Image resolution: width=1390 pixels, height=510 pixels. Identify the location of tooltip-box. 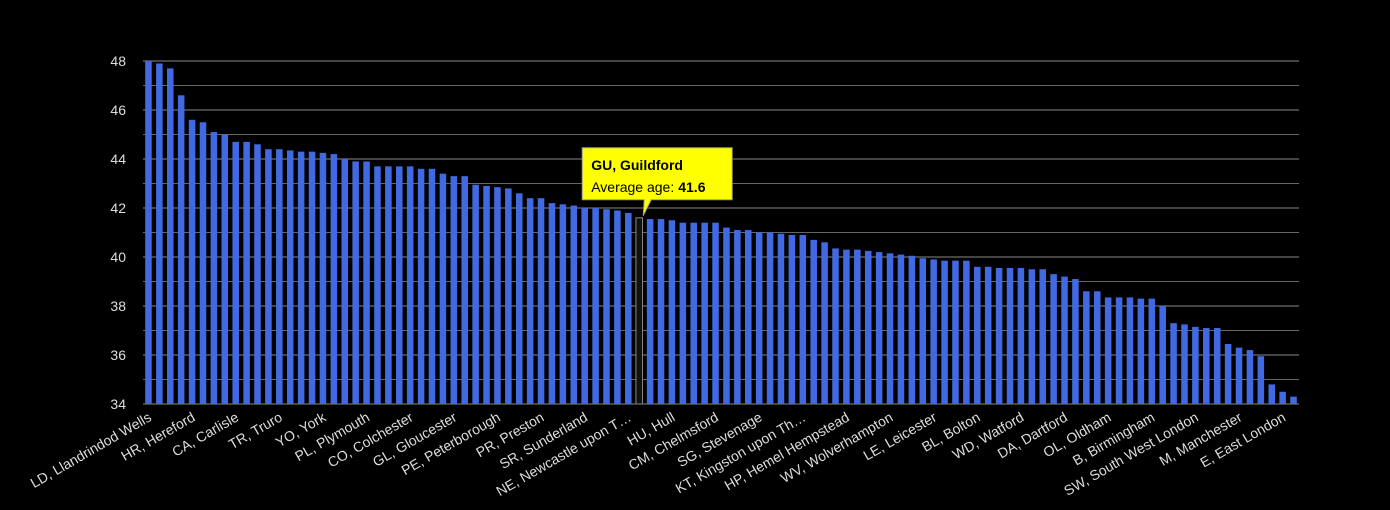
(657, 182).